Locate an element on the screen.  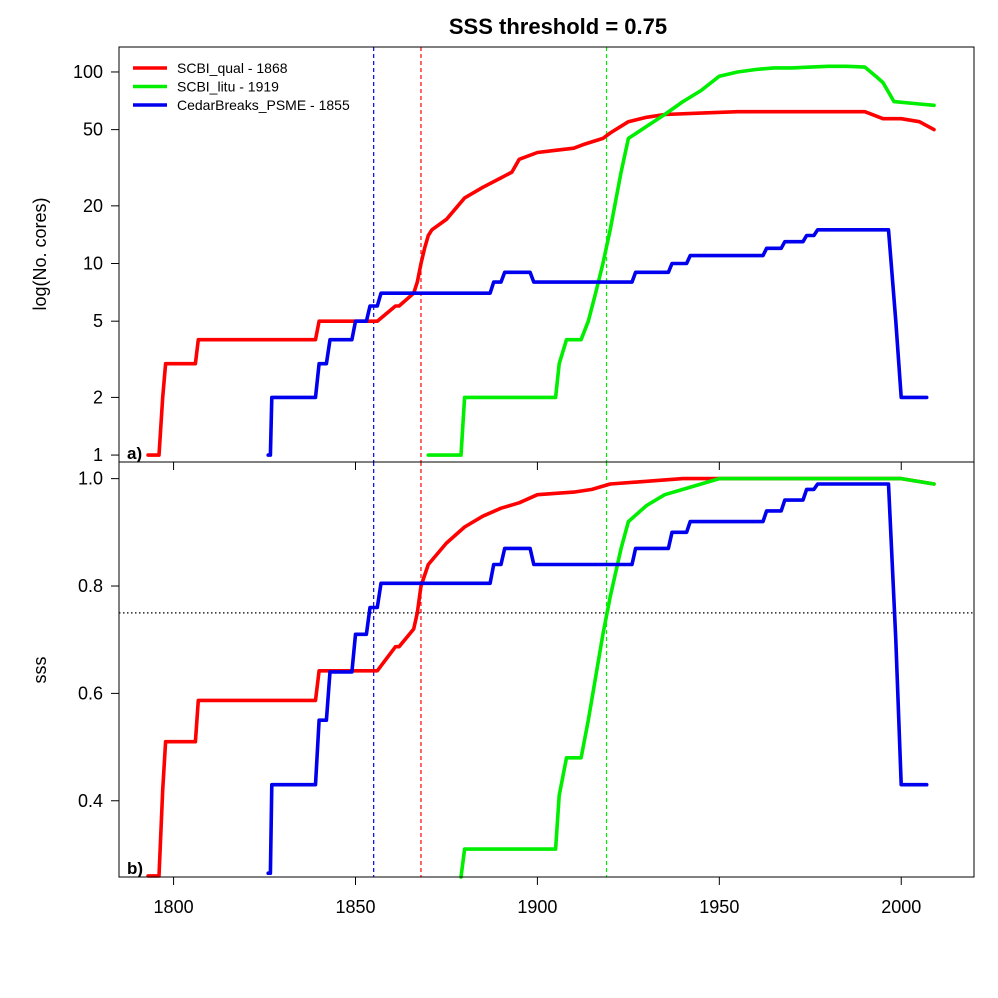
y-tick-label: 0.4 is located at coordinates (90, 801).